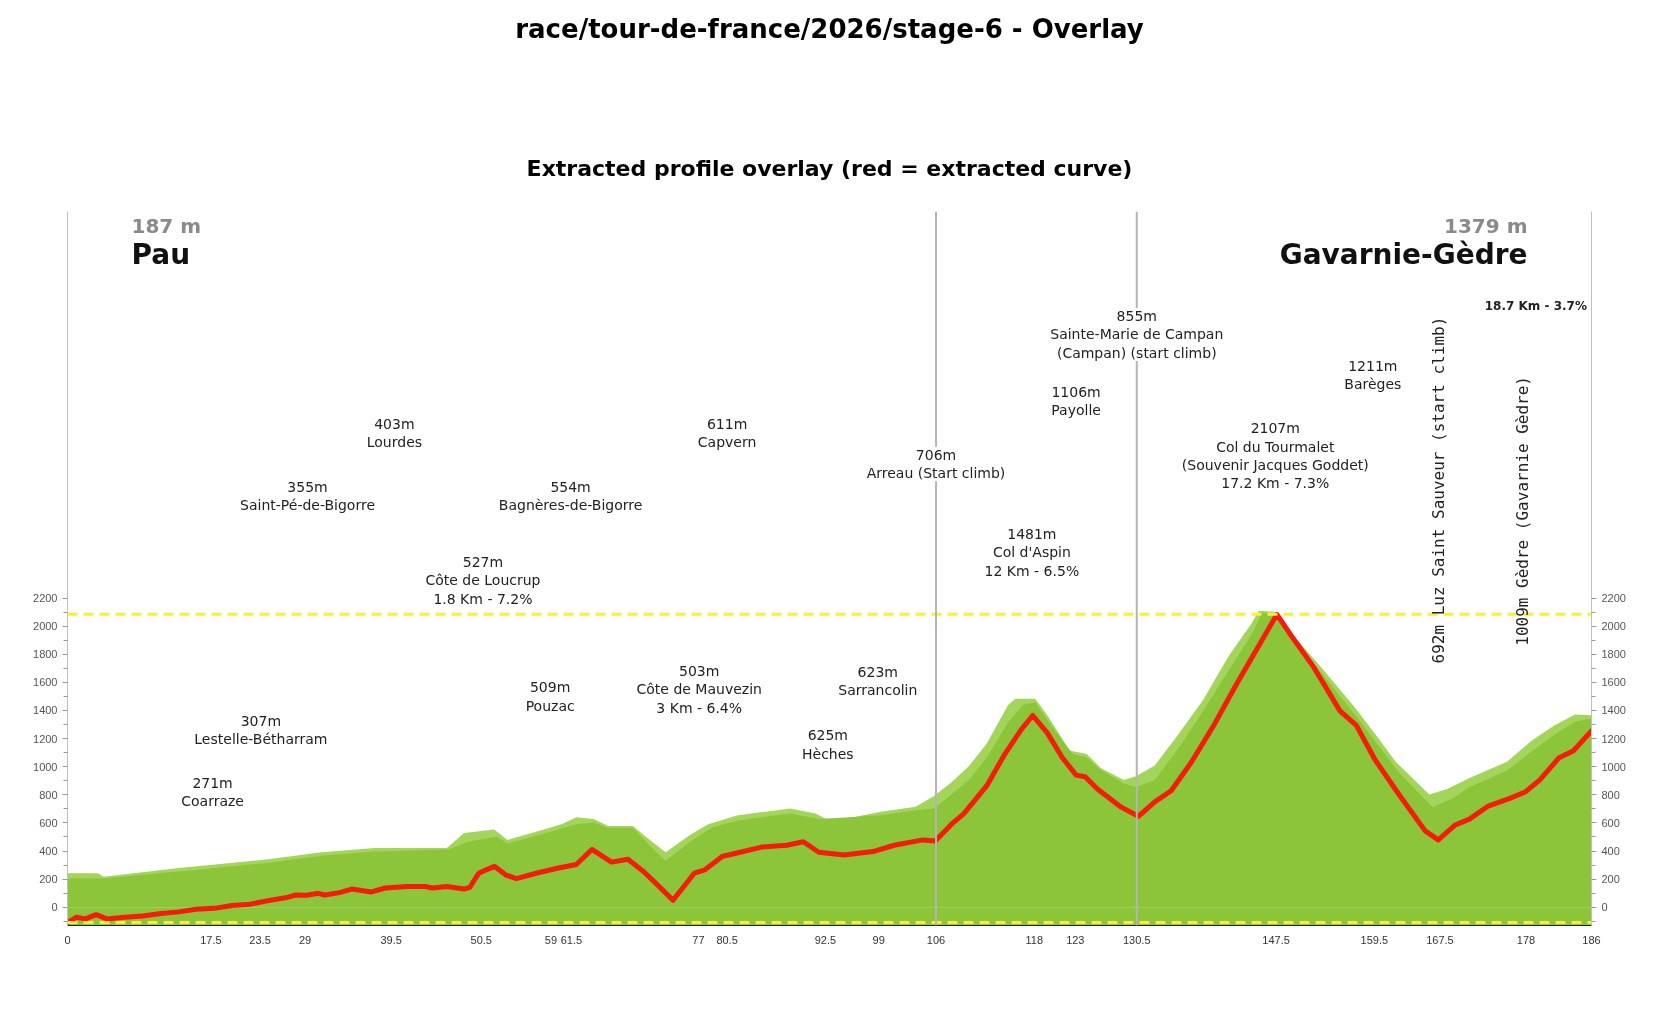  Describe the element at coordinates (1136, 939) in the screenshot. I see `x-tick-label: 130.5` at that location.